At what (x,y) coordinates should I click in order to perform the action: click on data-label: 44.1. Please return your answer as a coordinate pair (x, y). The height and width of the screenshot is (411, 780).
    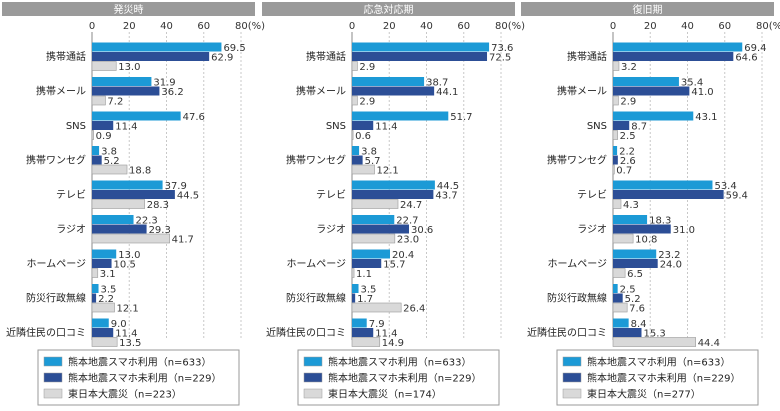
    Looking at the image, I should click on (447, 92).